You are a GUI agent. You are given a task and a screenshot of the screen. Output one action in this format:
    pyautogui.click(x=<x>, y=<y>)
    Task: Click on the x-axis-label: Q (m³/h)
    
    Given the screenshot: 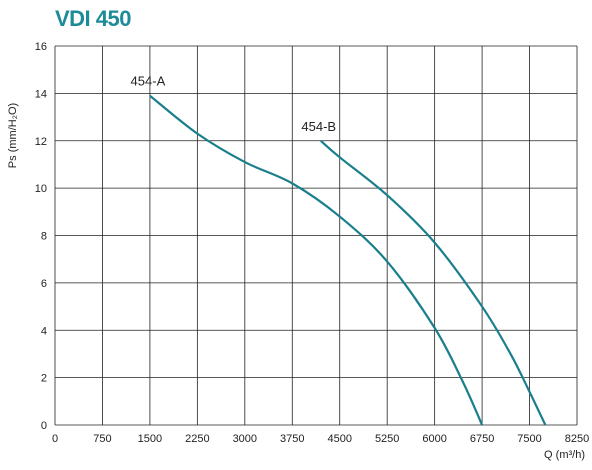 What is the action you would take?
    pyautogui.click(x=564, y=455)
    